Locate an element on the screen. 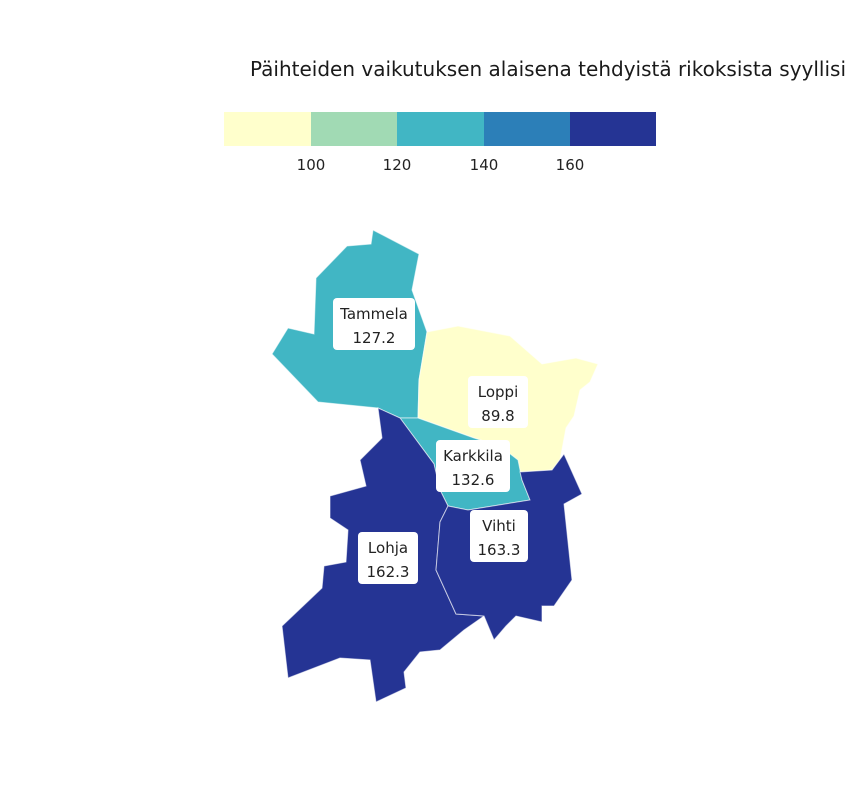 The width and height of the screenshot is (864, 792). label-vihti-name: Vihti is located at coordinates (499, 526).